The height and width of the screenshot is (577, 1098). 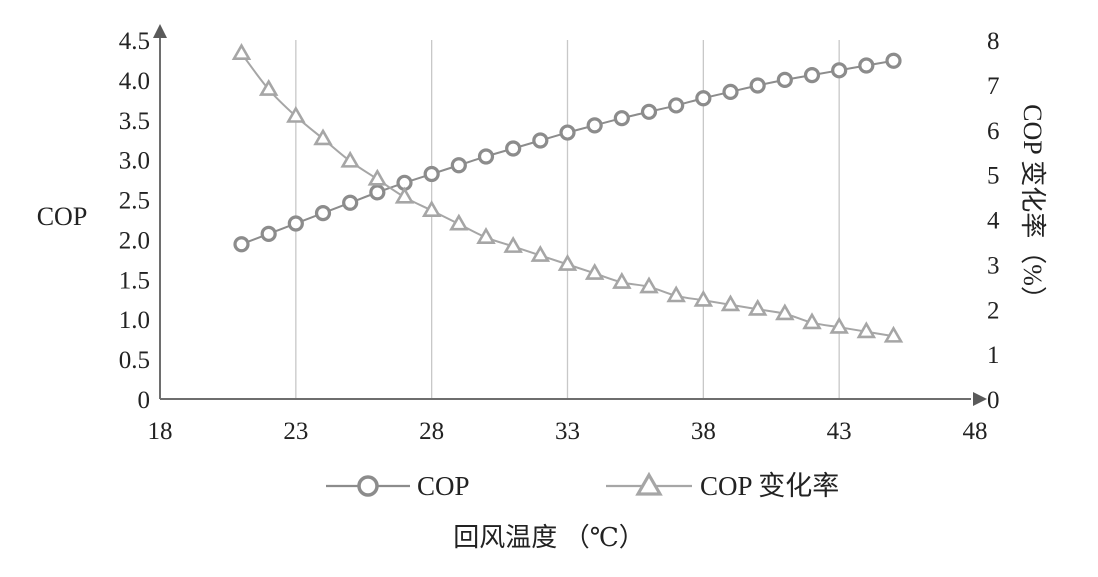 I want to click on y2-axis-title: COP 变化率（%）, so click(x=1032, y=208).